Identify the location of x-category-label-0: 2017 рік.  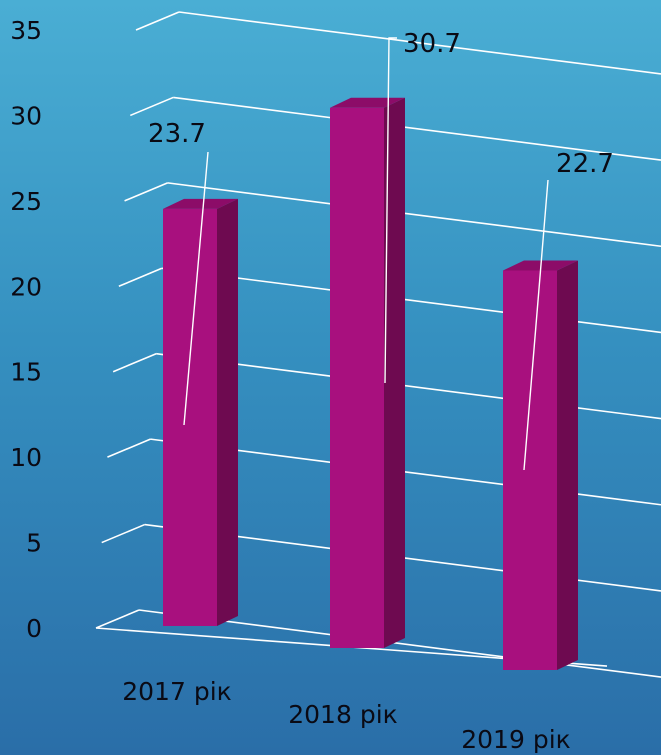
(177, 691).